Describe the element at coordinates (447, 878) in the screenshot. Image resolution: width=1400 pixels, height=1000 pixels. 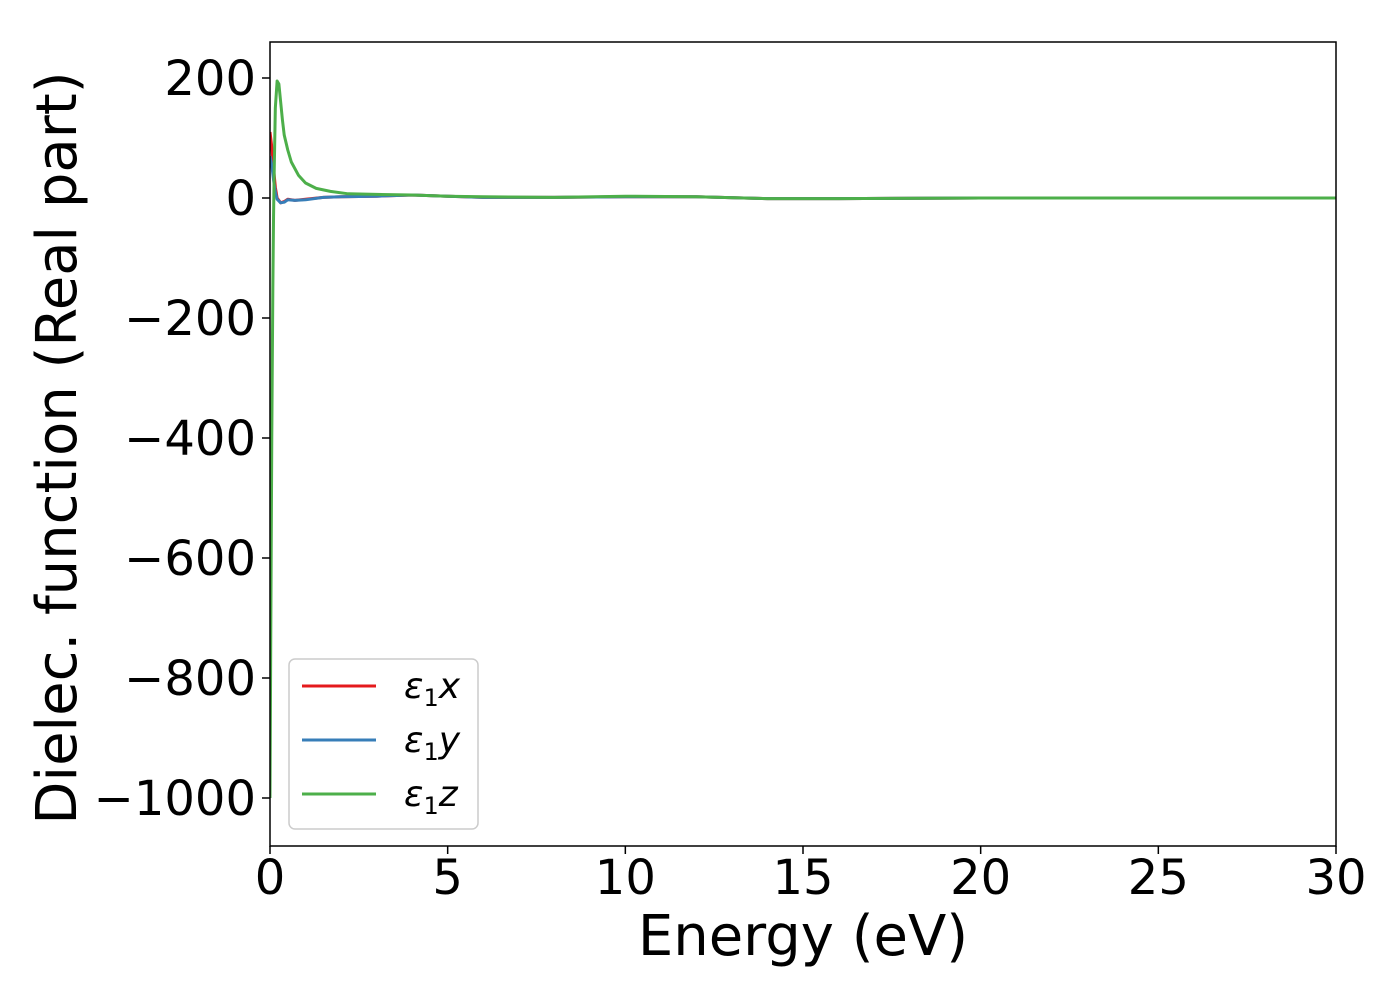
I see `x-tick-label: 5` at that location.